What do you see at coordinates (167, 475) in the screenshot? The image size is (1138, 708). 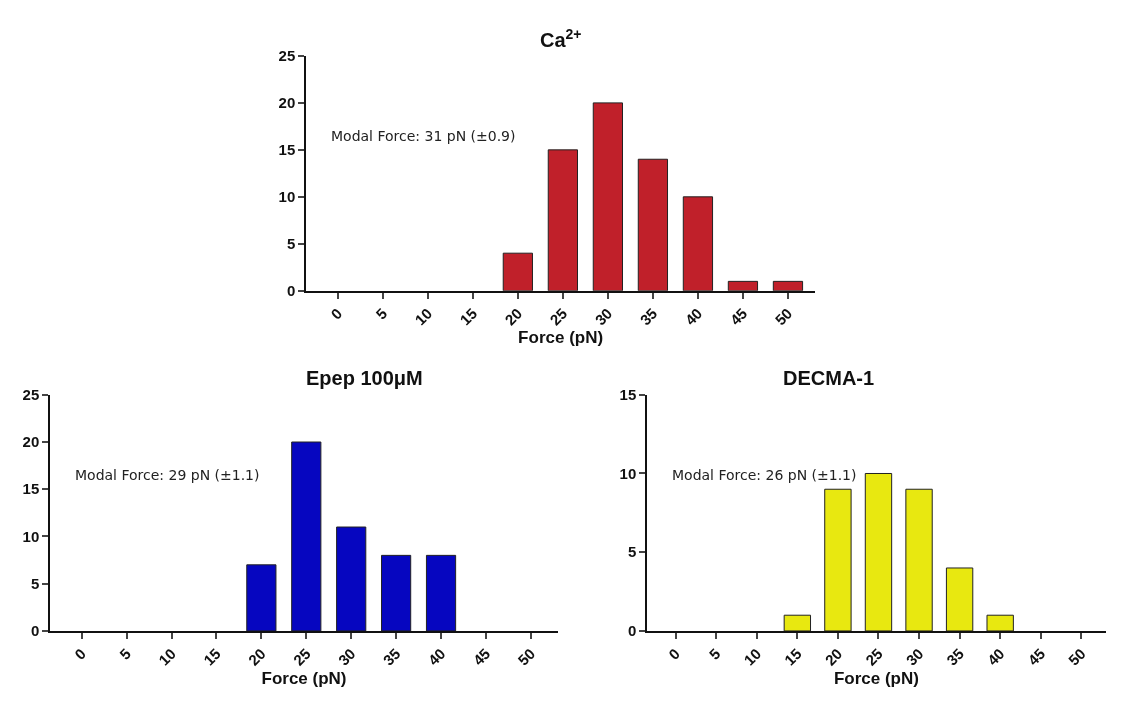 I see `annotation: Modal Force: 29 pN (±1.1)` at bounding box center [167, 475].